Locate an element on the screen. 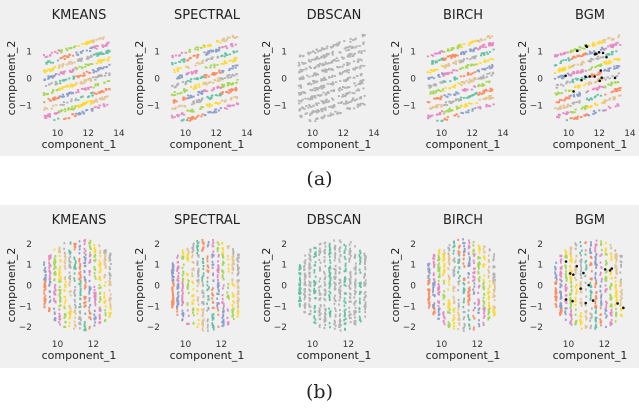 This screenshot has height=412, width=639. y-tick-label: −2 is located at coordinates (280, 328).